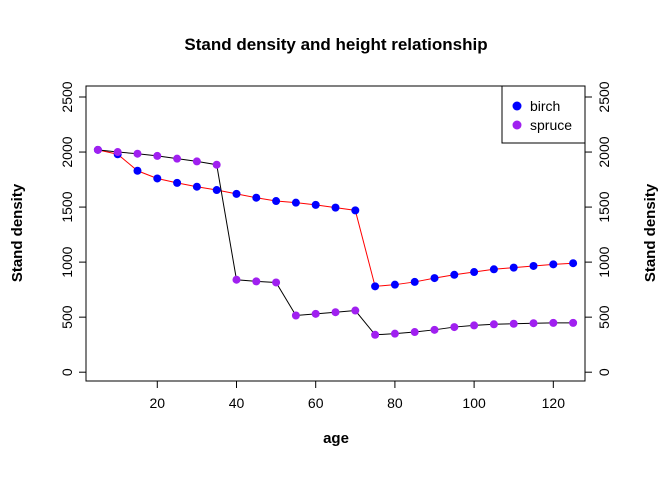 This screenshot has width=672, height=480. I want to click on y-axis-label-right: Stand density, so click(650, 232).